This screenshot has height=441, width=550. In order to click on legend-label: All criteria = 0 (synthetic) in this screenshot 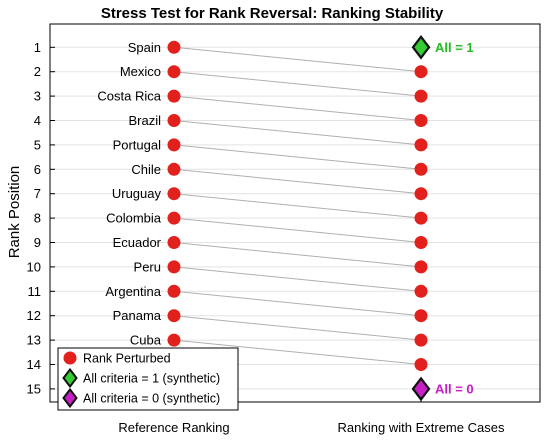, I will do `click(151, 399)`.